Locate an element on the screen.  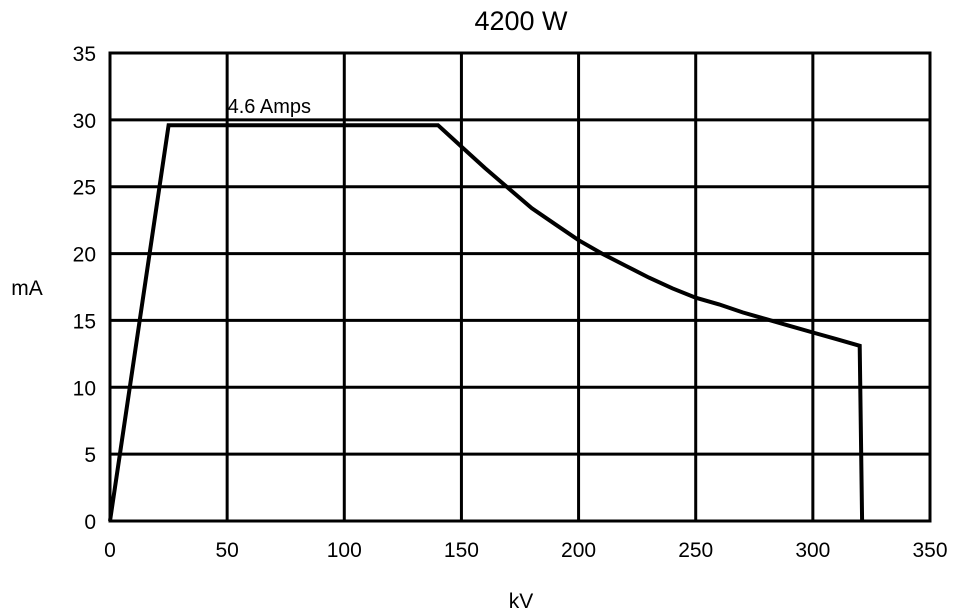
y-tick-label: 5 is located at coordinates (90, 455).